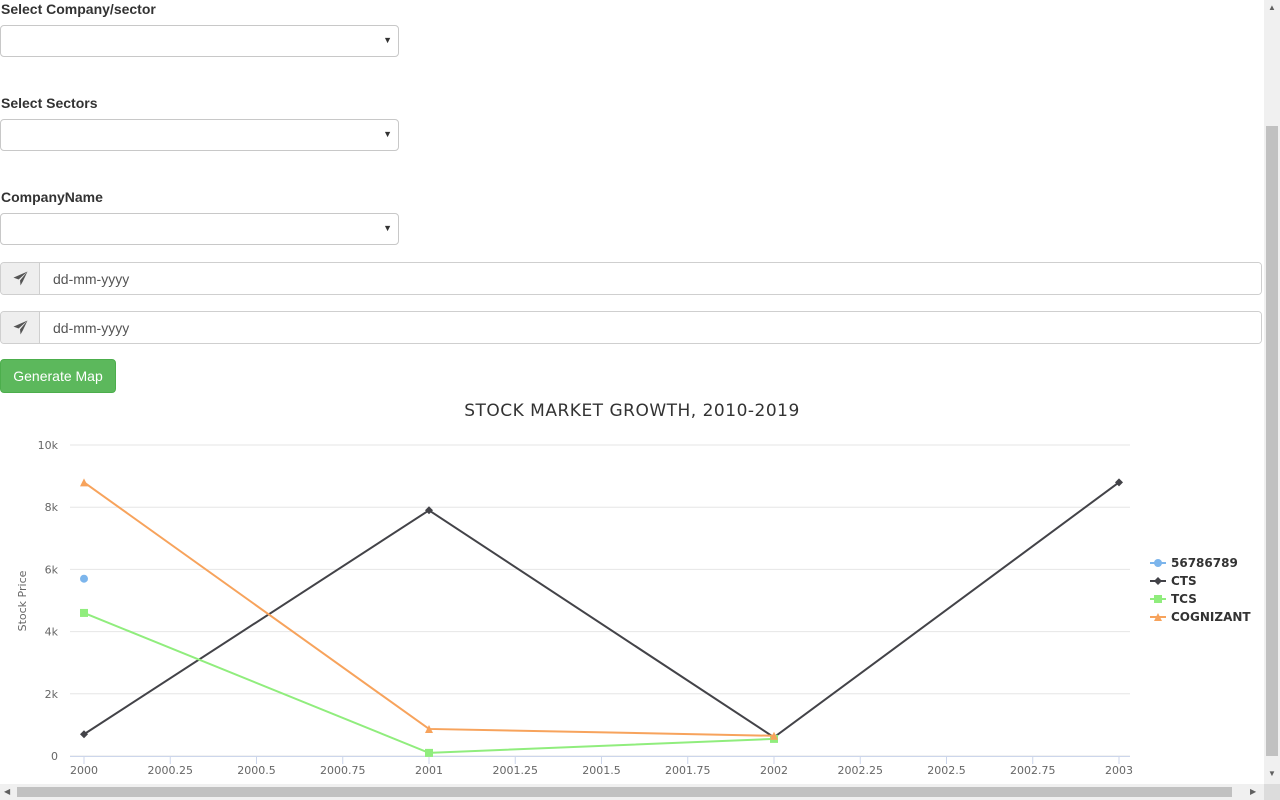 This screenshot has width=1280, height=800. I want to click on legend-item: CTS, so click(1173, 581).